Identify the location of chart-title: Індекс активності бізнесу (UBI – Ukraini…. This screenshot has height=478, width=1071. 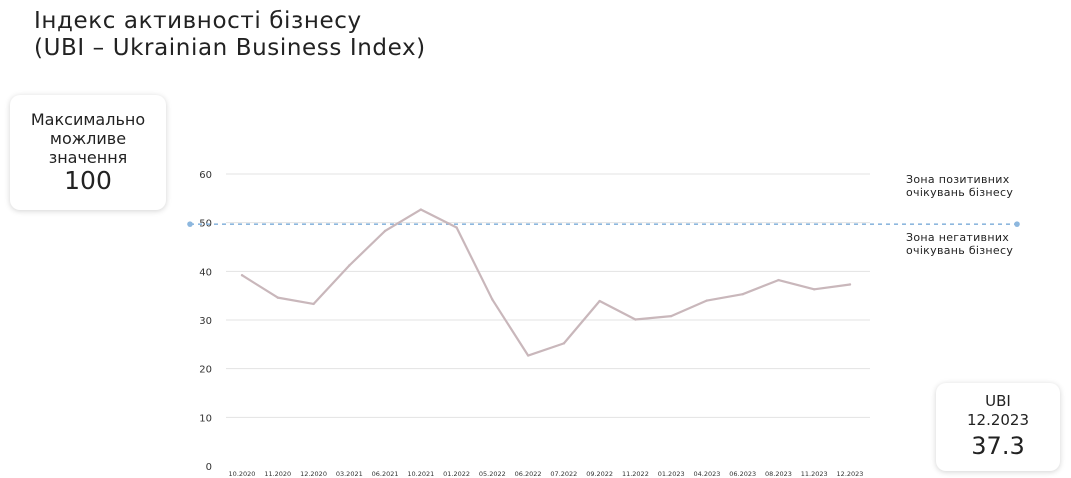
(230, 35).